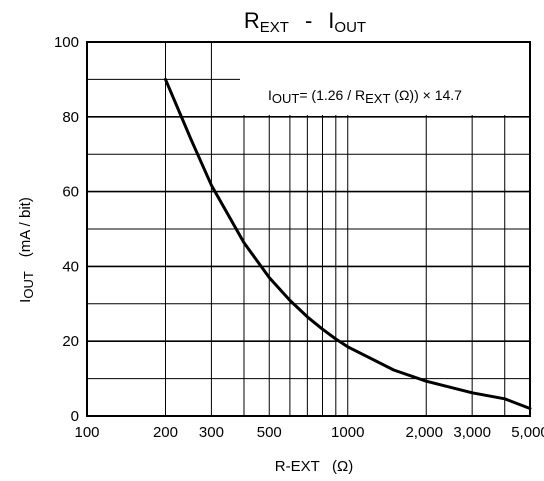  Describe the element at coordinates (390, 78) in the screenshot. I see `annotation-box` at that location.